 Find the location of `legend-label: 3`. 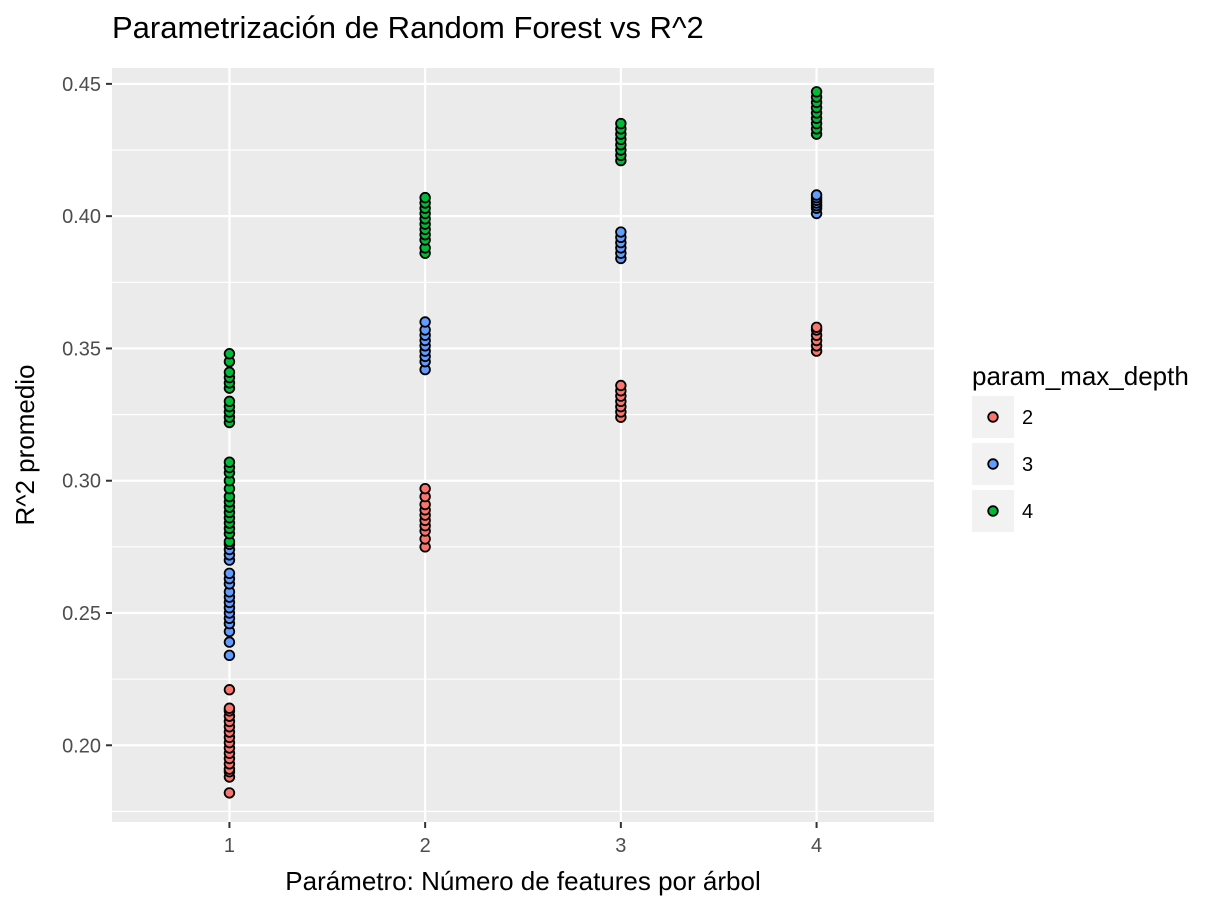

legend-label: 3 is located at coordinates (1027, 465).